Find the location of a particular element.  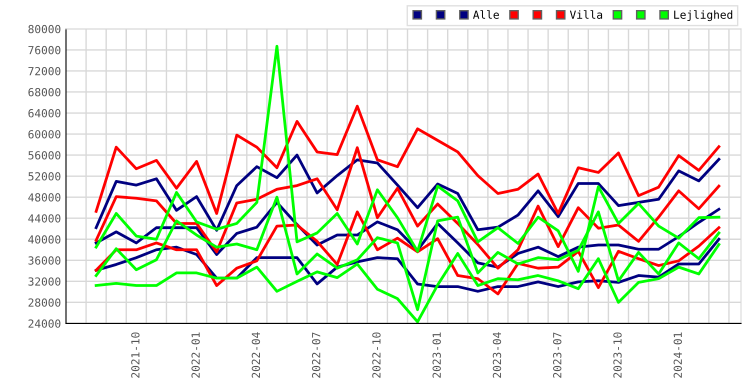

x-tick-label: 2023-10 is located at coordinates (617, 355).